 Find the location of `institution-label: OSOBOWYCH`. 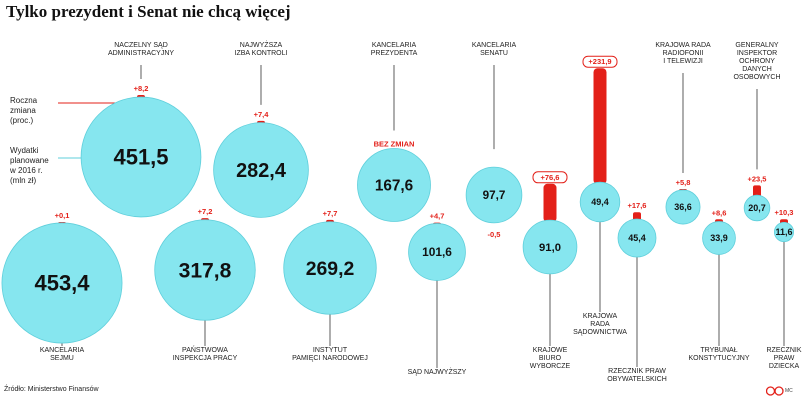

institution-label: OSOBOWYCH is located at coordinates (756, 77).